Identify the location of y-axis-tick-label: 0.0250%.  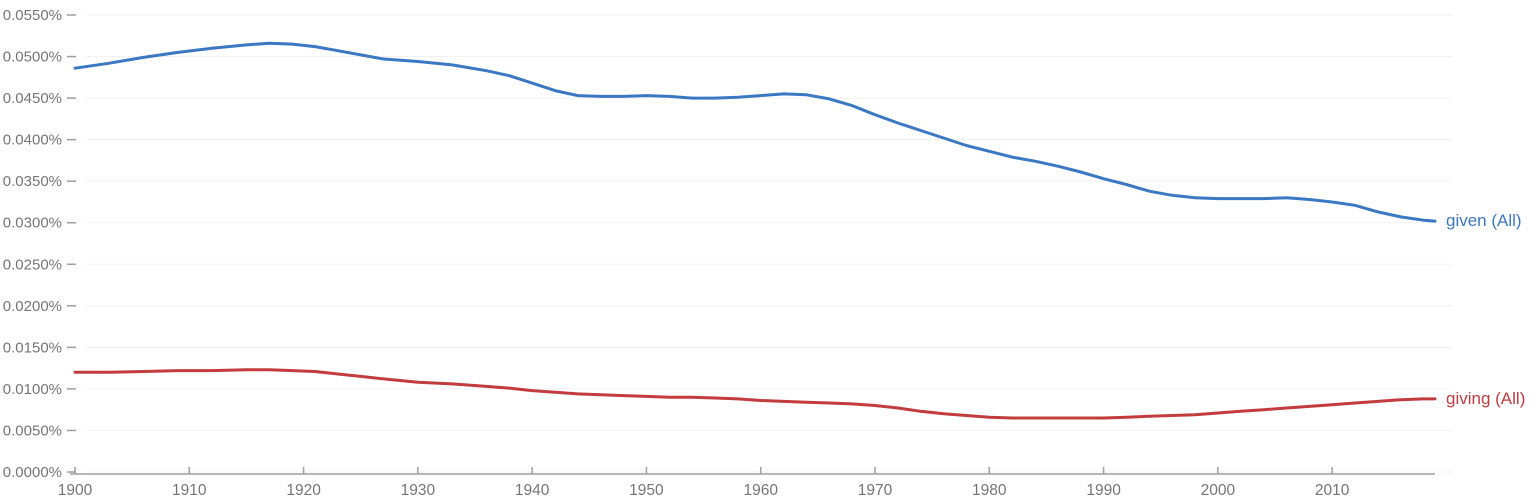
(32, 264).